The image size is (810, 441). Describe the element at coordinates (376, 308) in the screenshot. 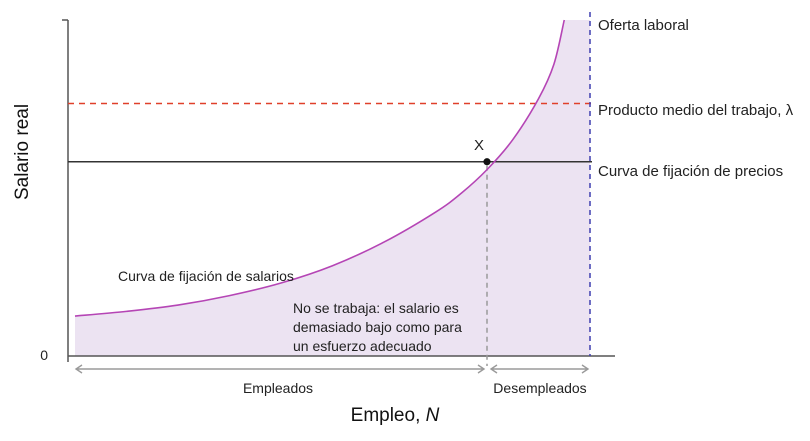

I see `note-line-1: No se trabaja: el salario es` at that location.